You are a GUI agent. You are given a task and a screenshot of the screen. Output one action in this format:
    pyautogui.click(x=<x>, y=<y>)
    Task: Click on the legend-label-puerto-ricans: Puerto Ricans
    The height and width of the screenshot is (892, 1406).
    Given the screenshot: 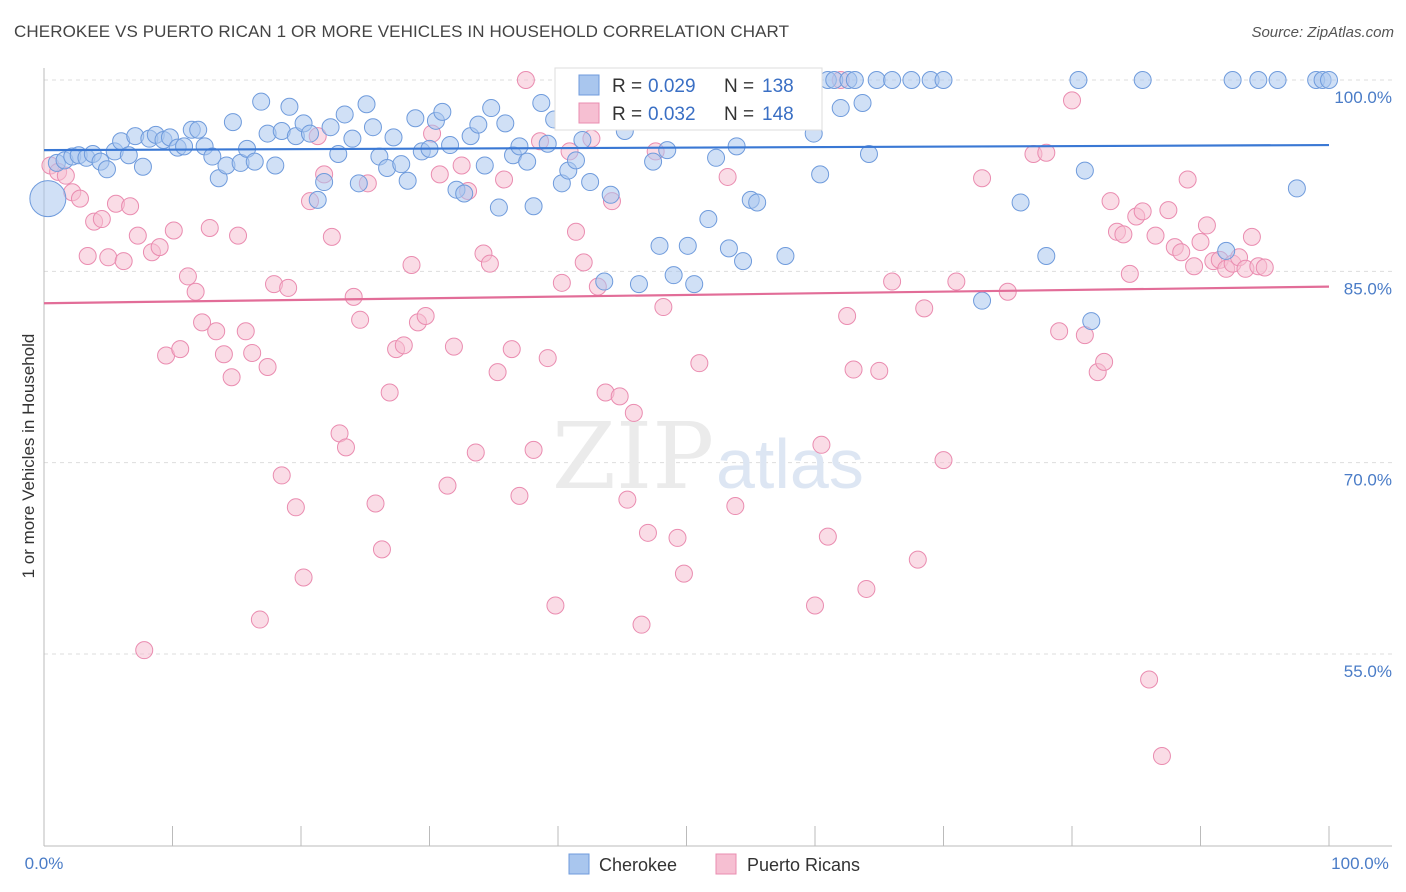 What is the action you would take?
    pyautogui.click(x=803, y=865)
    